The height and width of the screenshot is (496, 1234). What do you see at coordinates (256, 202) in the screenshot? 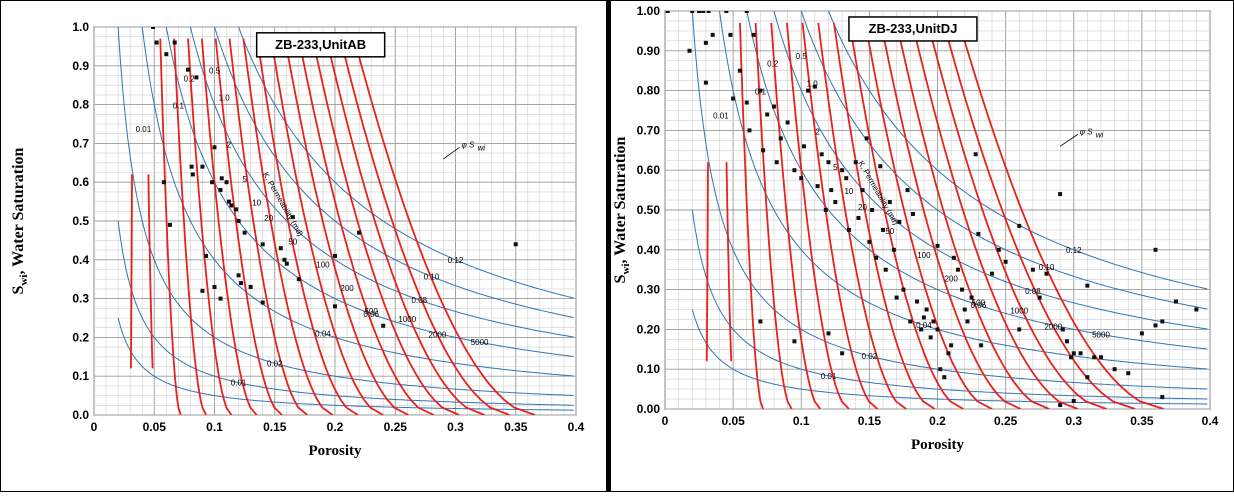
I see `perm-value-label: 10` at bounding box center [256, 202].